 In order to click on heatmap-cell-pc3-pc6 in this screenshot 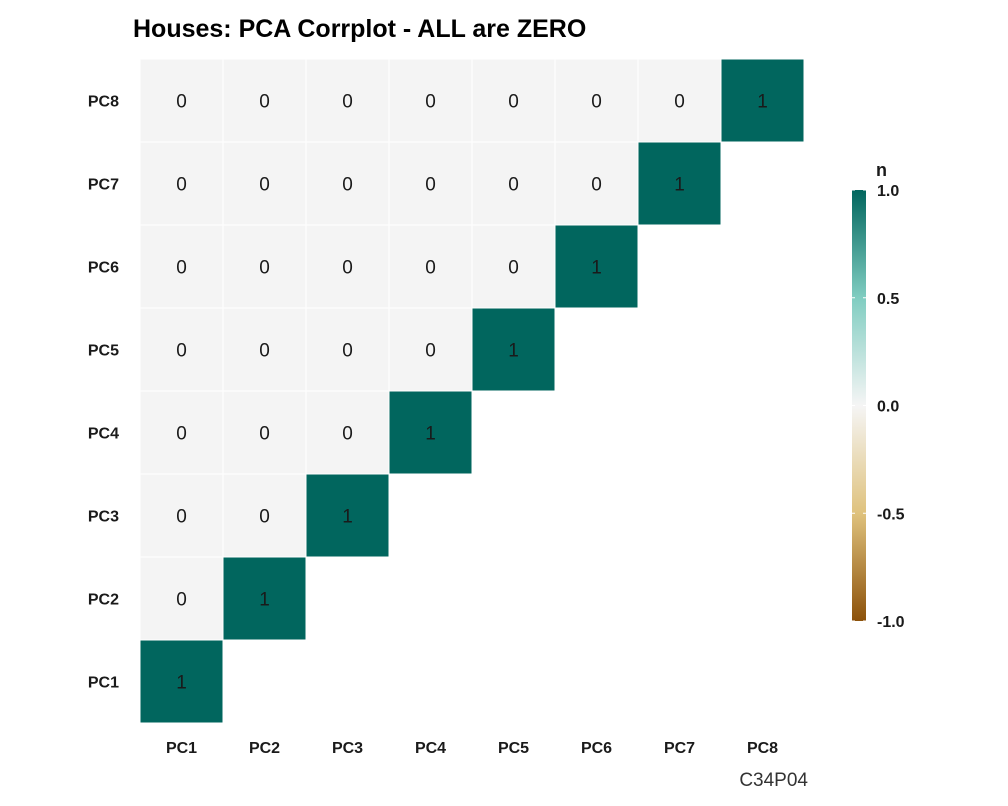, I will do `click(347, 266)`.